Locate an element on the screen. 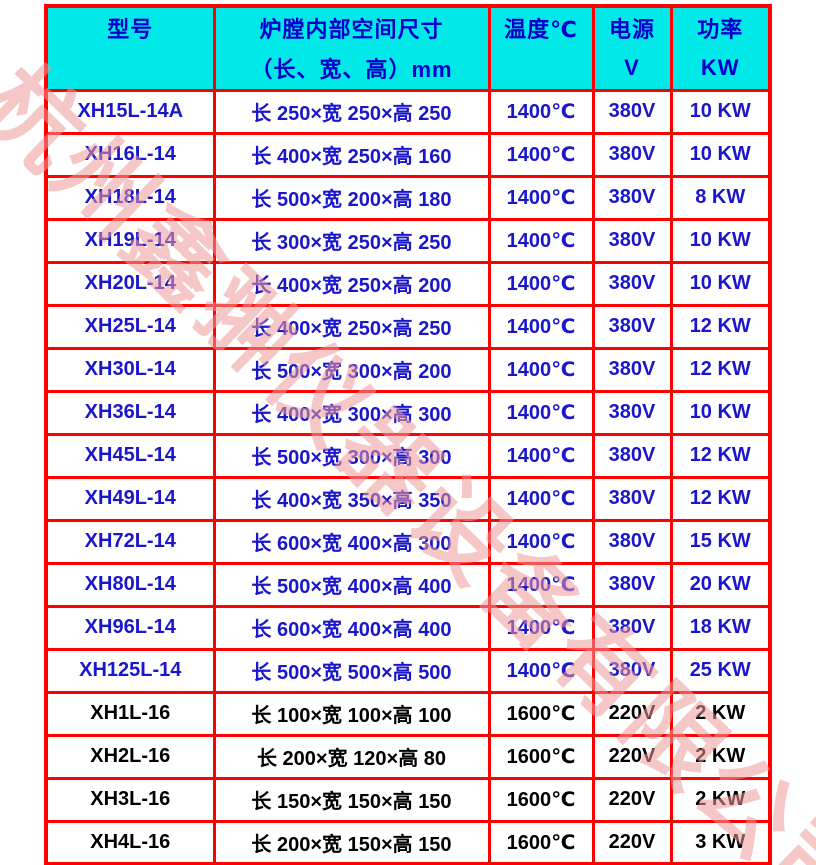 This screenshot has height=865, width=816. table-row: XH1L-16 长 100×宽 100×高 100 1600℃ 220V 2 KW is located at coordinates (408, 713).